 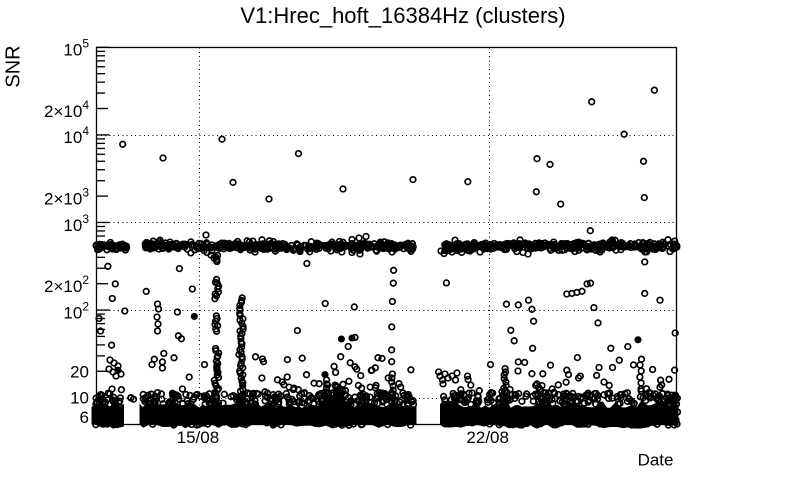 What do you see at coordinates (84, 417) in the screenshot?
I see `svg-text: 6` at bounding box center [84, 417].